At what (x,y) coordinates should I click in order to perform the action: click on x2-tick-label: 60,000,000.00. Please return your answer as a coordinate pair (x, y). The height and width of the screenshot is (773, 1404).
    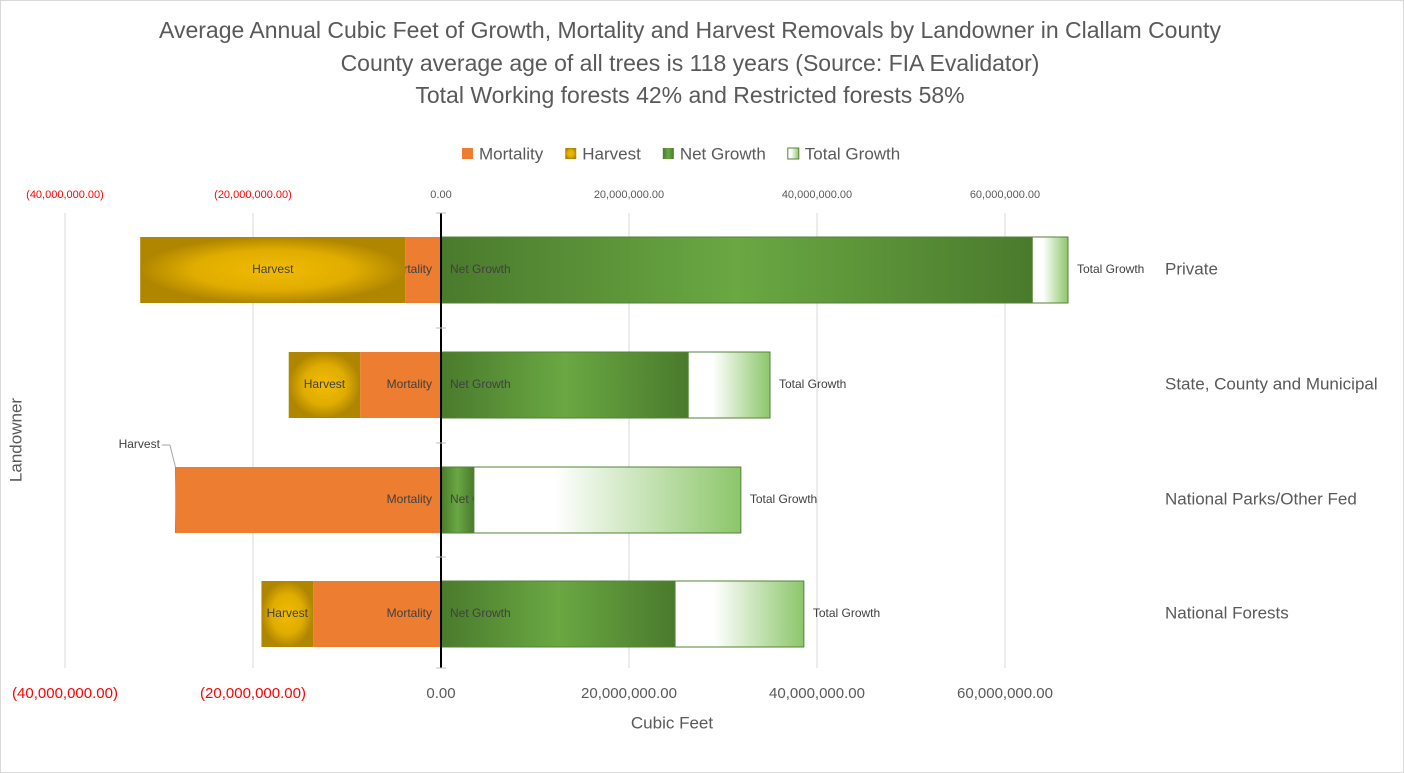
    Looking at the image, I should click on (1005, 195).